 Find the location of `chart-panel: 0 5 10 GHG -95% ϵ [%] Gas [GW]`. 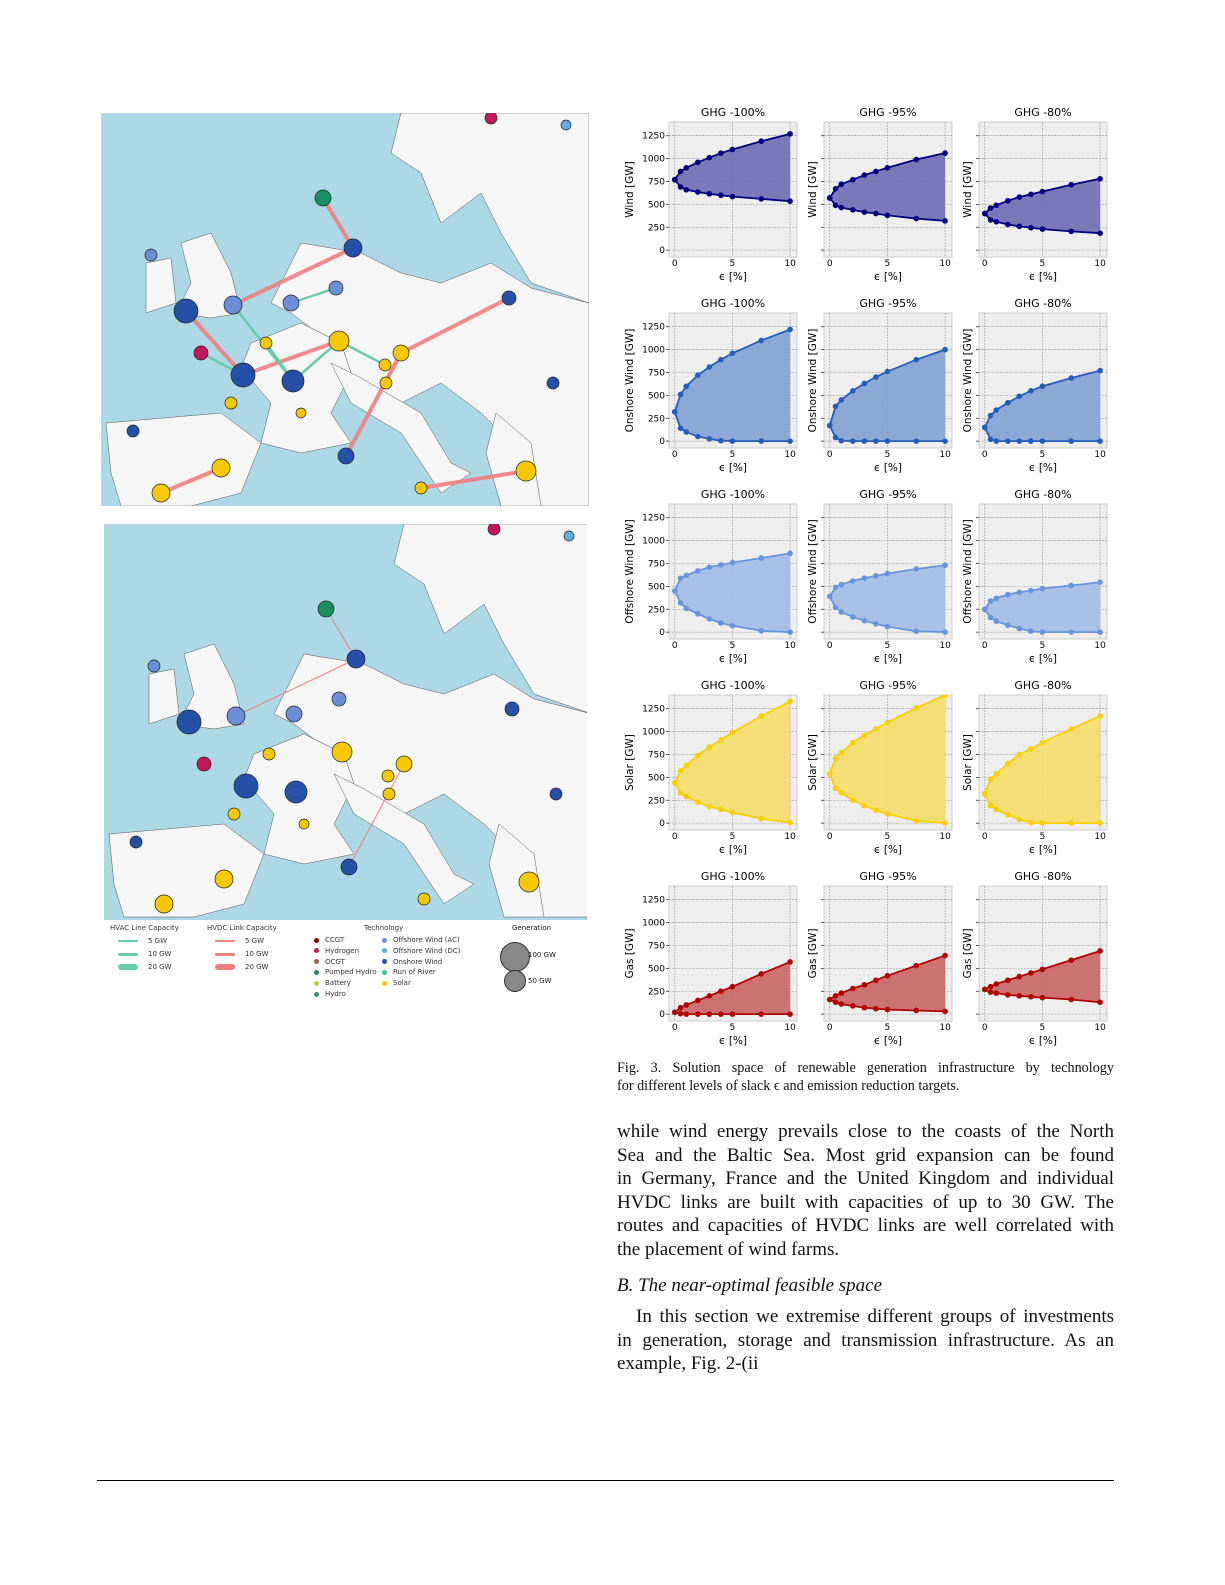

chart-panel: 0 5 10 GHG -95% ϵ [%] Gas [GW] is located at coordinates (880, 958).